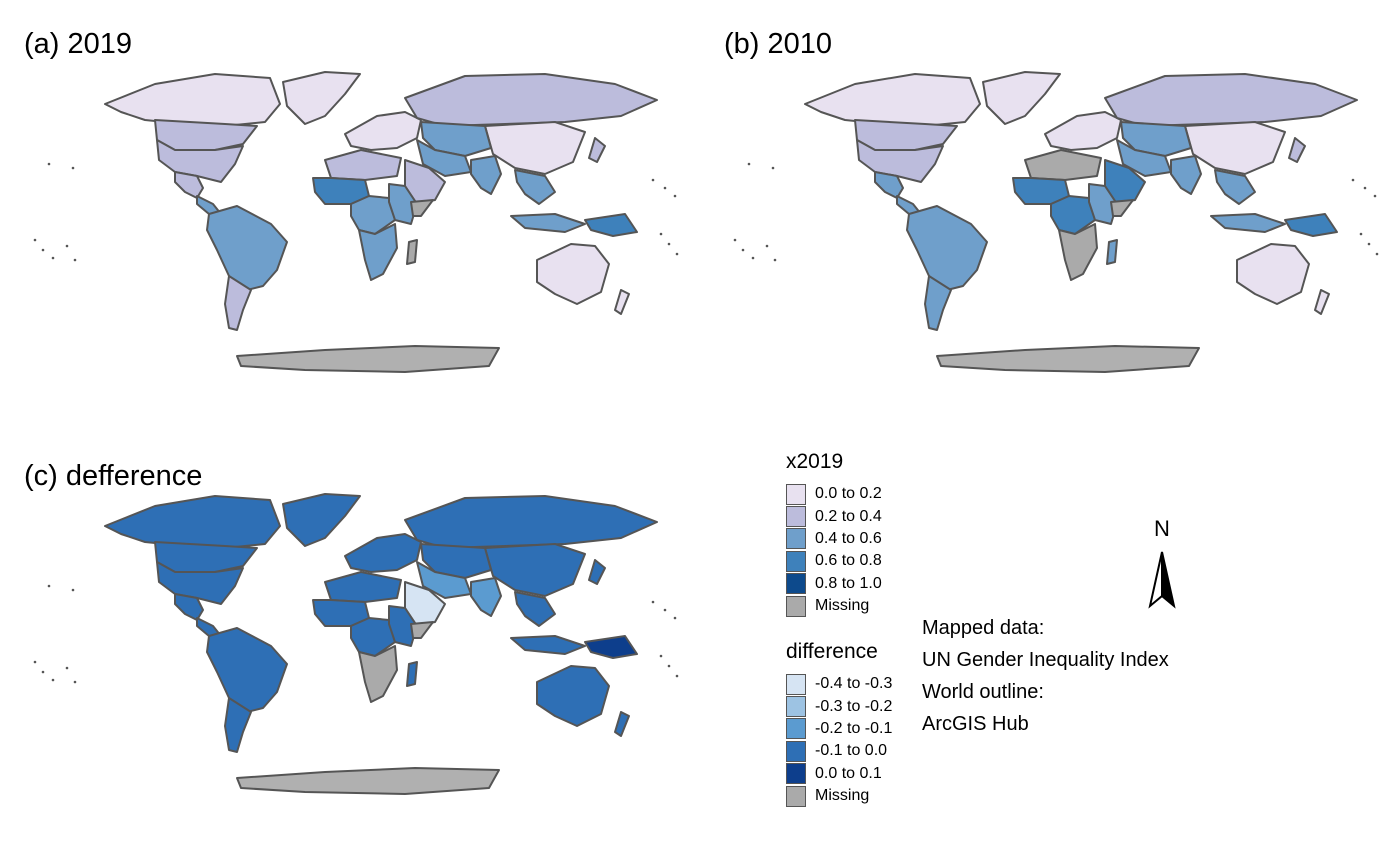 The image size is (1400, 865). Describe the element at coordinates (854, 706) in the screenshot. I see `legend-label: -0.3 to -0.2` at that location.